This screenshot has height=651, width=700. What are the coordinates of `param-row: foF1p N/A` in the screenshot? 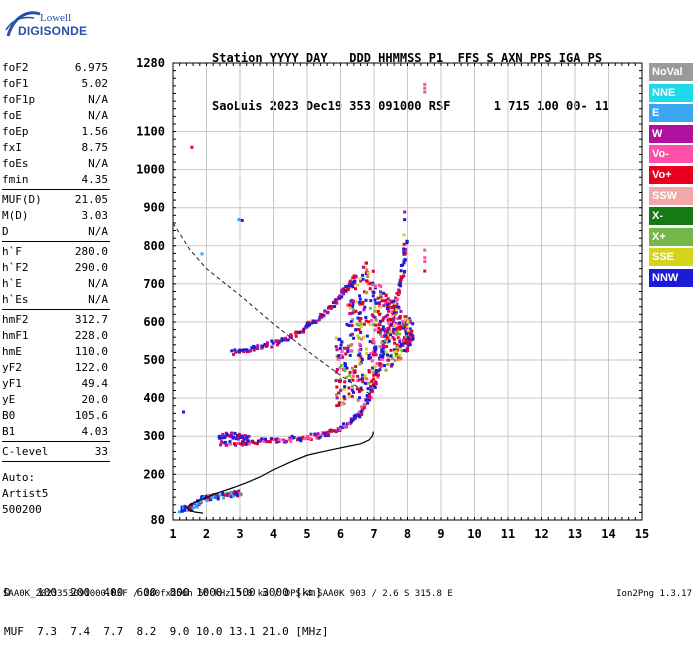 It's located at (56, 100).